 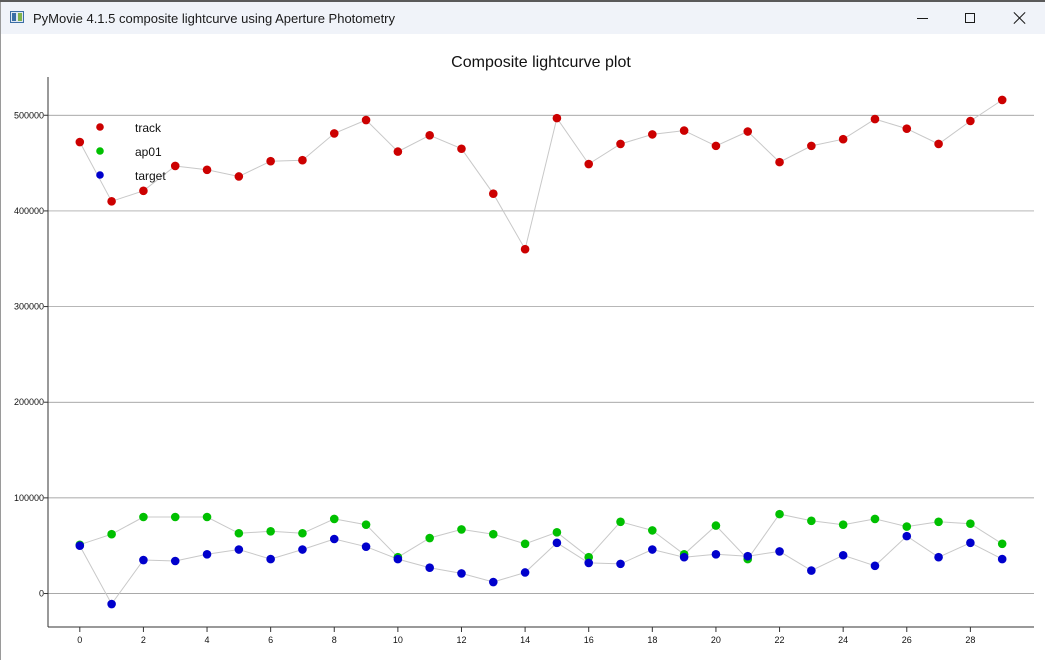 I want to click on x-tick-label: 22, so click(x=780, y=640).